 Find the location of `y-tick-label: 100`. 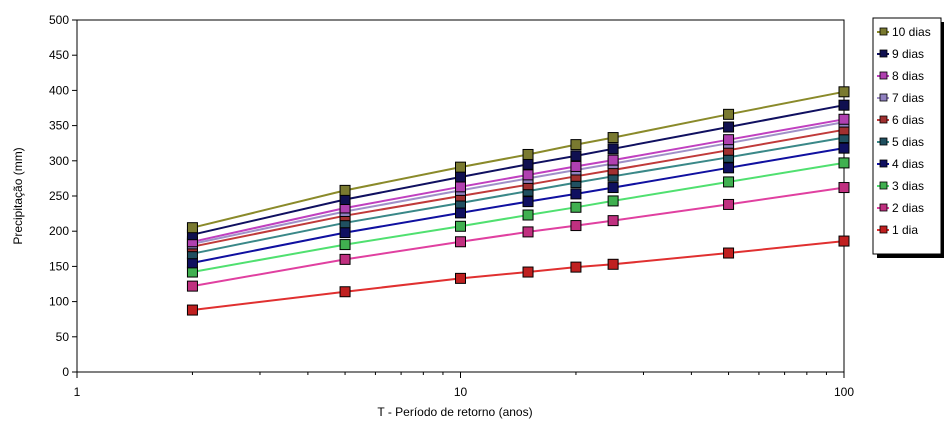

y-tick-label: 100 is located at coordinates (59, 302).